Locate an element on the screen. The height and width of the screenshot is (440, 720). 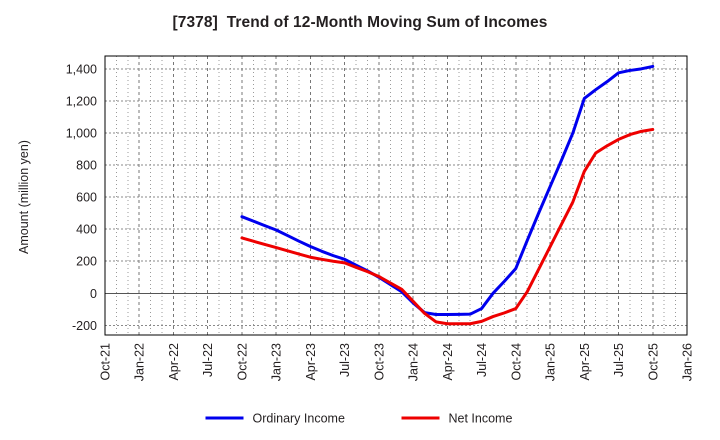
y-tick-label: -200 is located at coordinates (84, 326).